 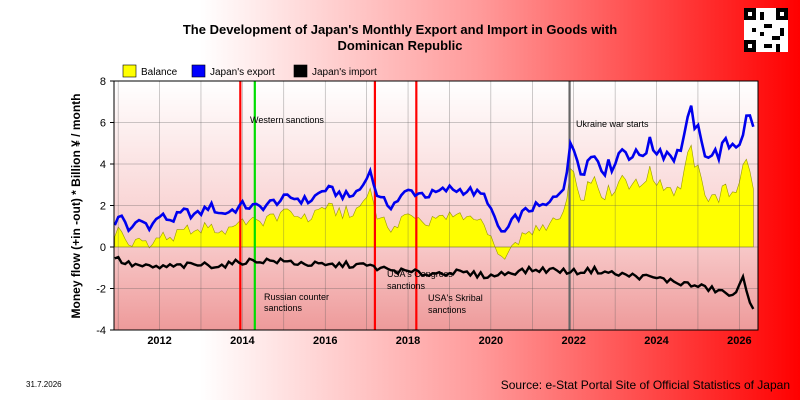 I want to click on x-tick-label: 2016, so click(x=325, y=341).